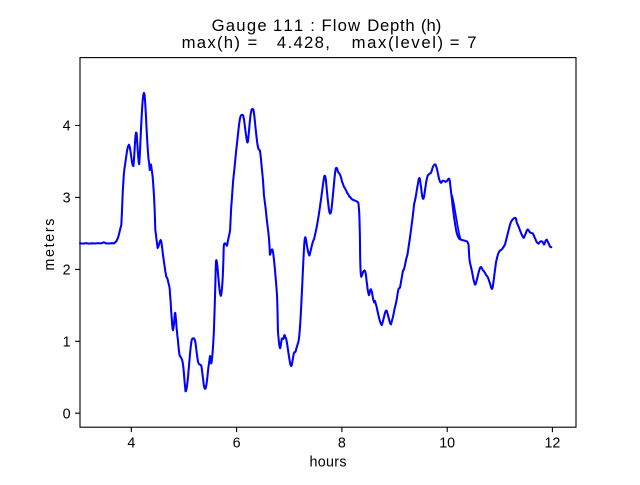 The height and width of the screenshot is (485, 640). Describe the element at coordinates (391, 25) in the screenshot. I see `svg-text: Depth` at that location.